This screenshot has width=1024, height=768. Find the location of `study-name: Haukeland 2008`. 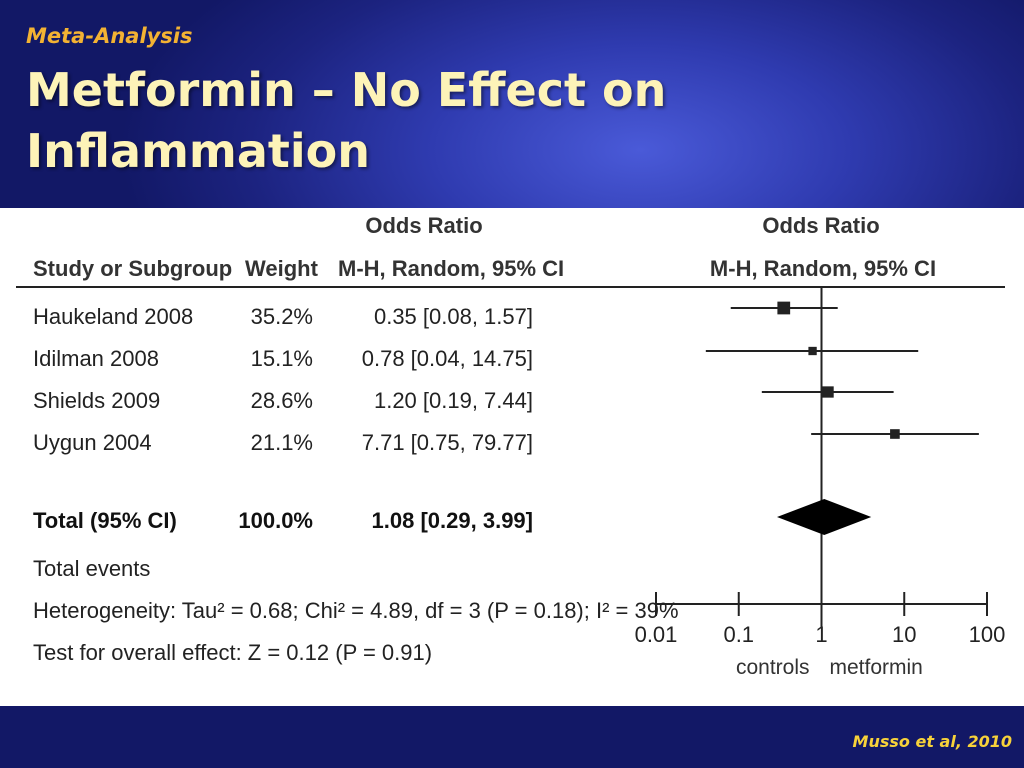

study-name: Haukeland 2008 is located at coordinates (113, 316).